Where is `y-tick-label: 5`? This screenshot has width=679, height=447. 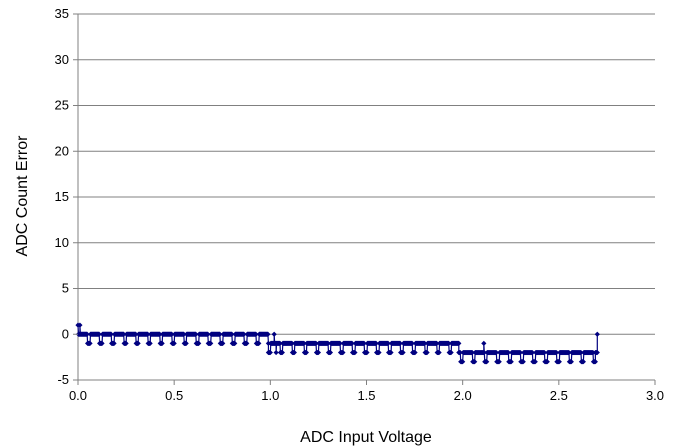
y-tick-label: 5 is located at coordinates (65, 288).